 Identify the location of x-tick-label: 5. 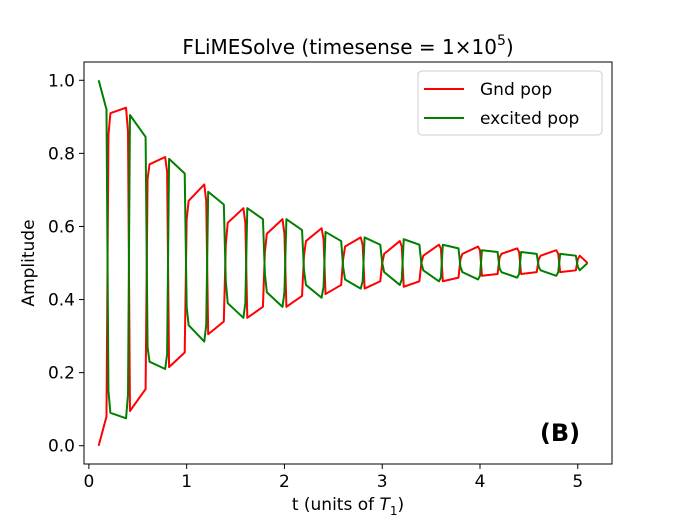
(577, 482).